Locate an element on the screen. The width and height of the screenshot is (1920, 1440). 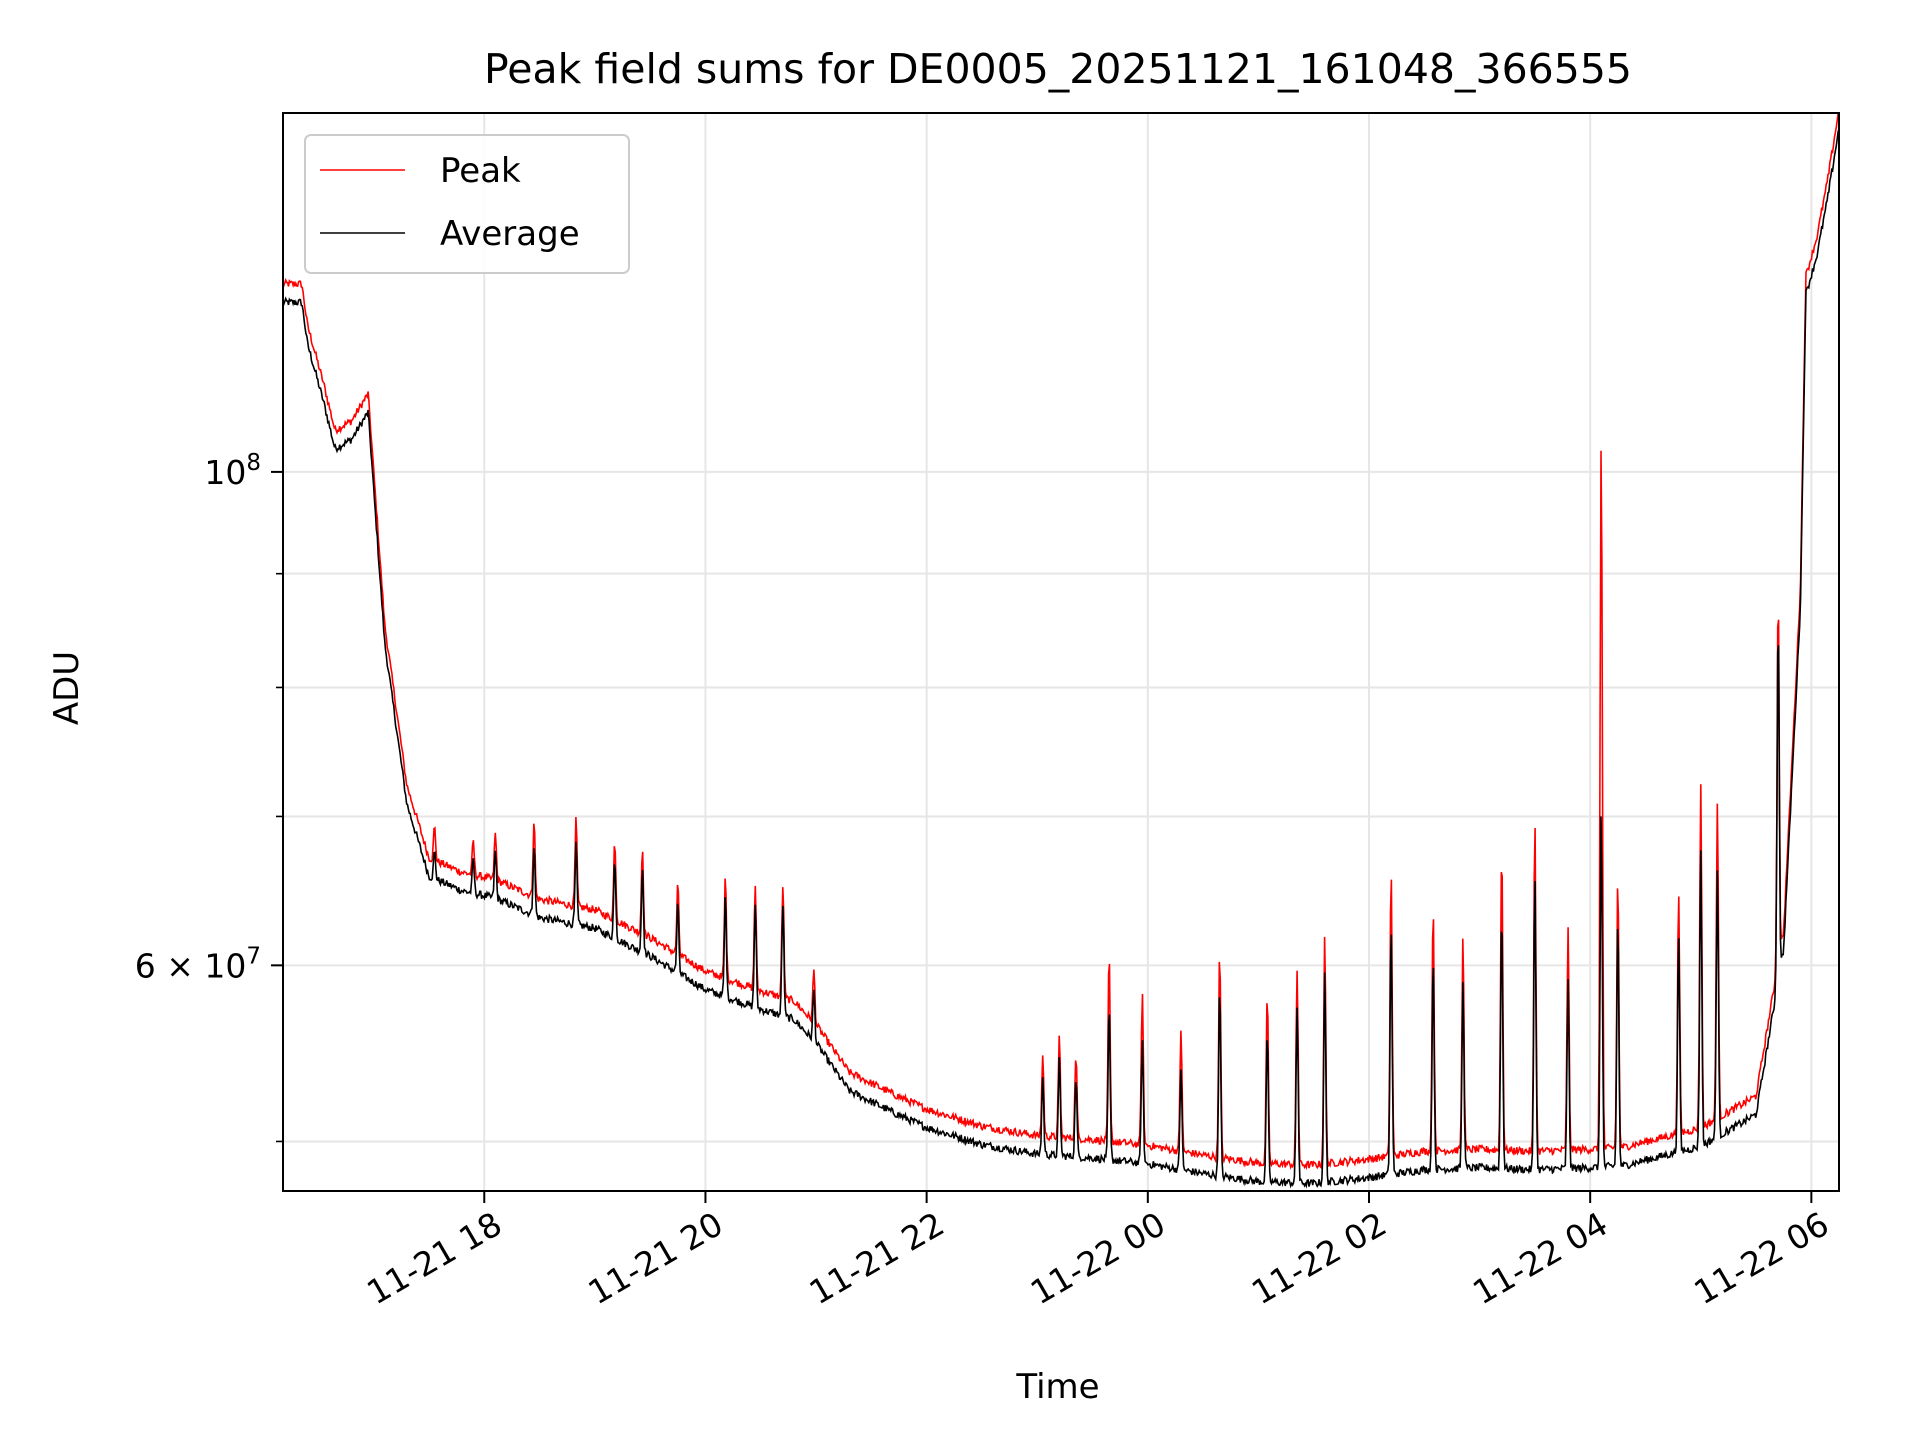
legend: Peak Average is located at coordinates (467, 204).